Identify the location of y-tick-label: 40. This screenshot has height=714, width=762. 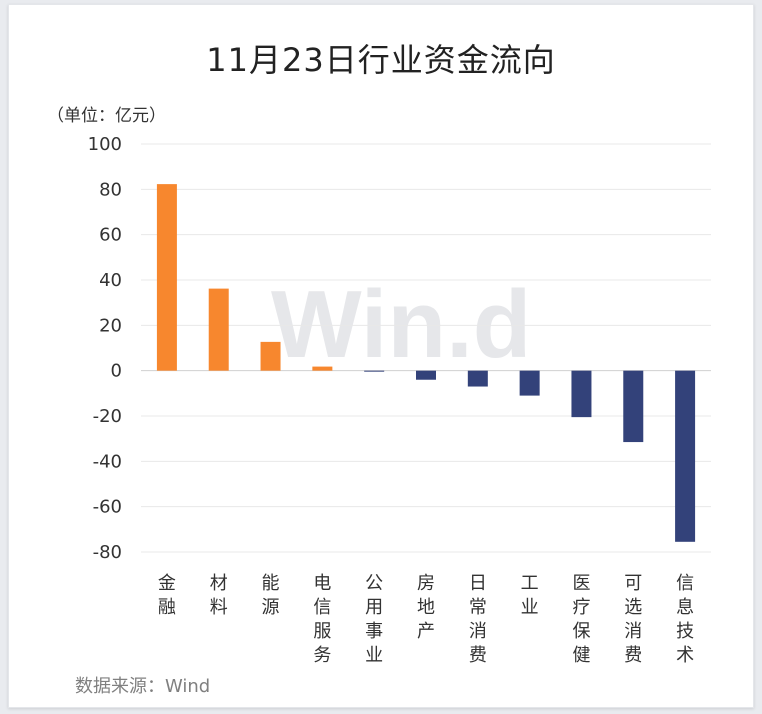
(110, 280).